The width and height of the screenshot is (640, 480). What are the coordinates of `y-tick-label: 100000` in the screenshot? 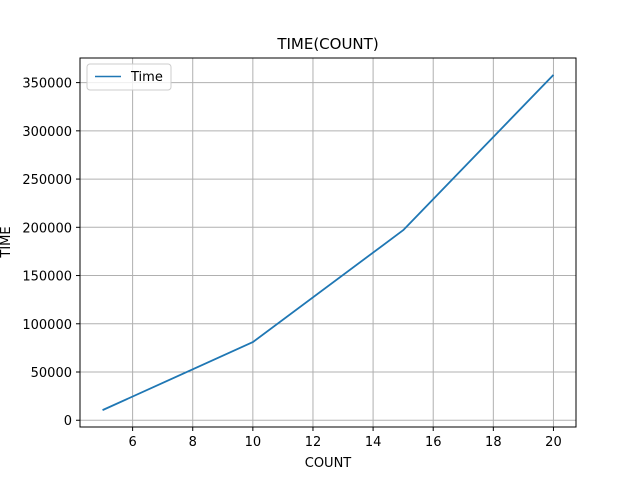 It's located at (47, 325).